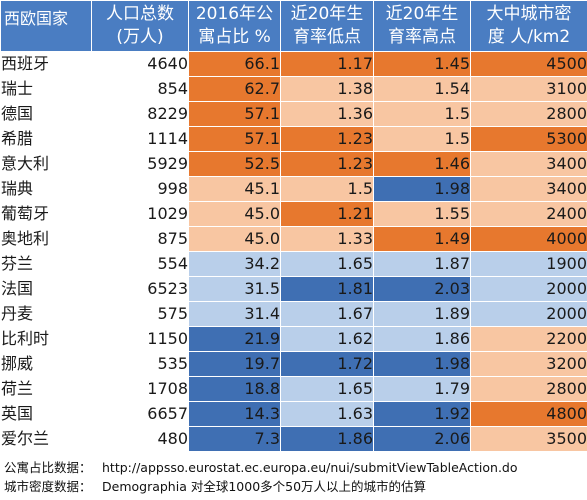 The width and height of the screenshot is (587, 500). Describe the element at coordinates (46, 339) in the screenshot. I see `country-cell: 比利时` at that location.